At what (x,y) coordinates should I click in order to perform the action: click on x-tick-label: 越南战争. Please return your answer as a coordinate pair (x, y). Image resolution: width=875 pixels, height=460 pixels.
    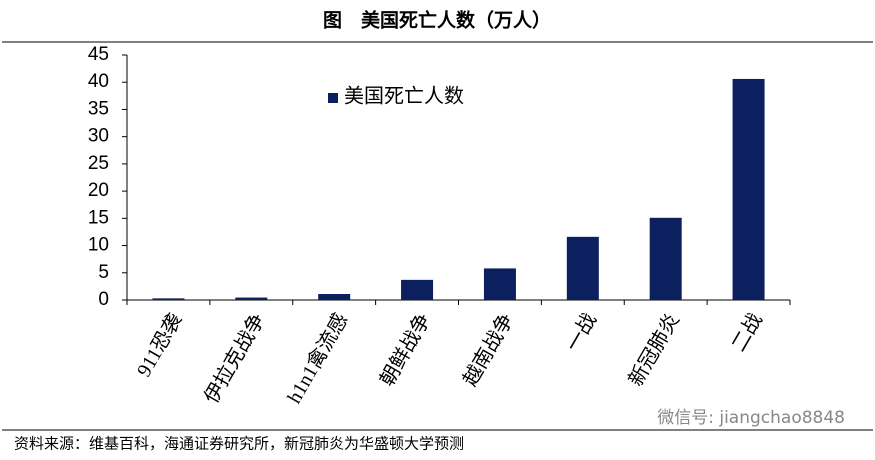
    Looking at the image, I should click on (488, 349).